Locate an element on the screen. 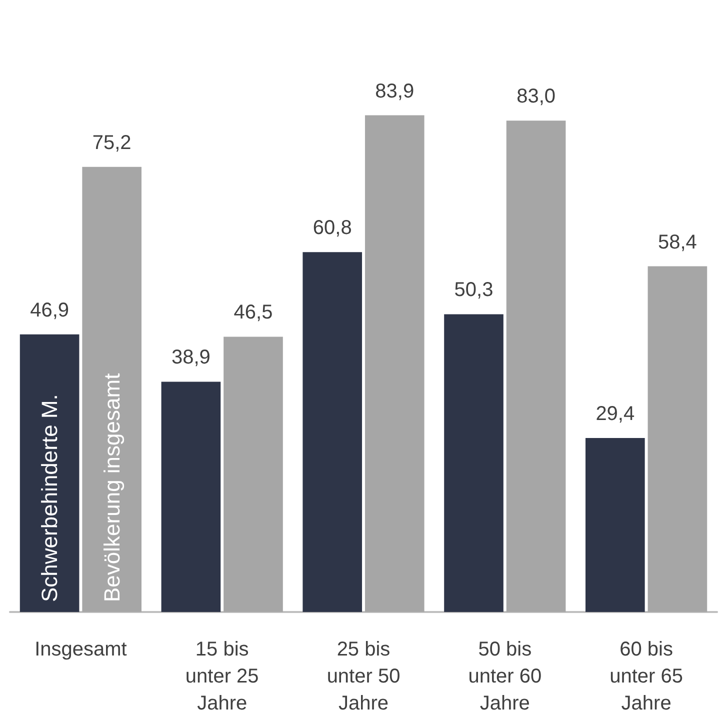 This screenshot has width=727, height=728. data-label: 83,9 is located at coordinates (394, 91).